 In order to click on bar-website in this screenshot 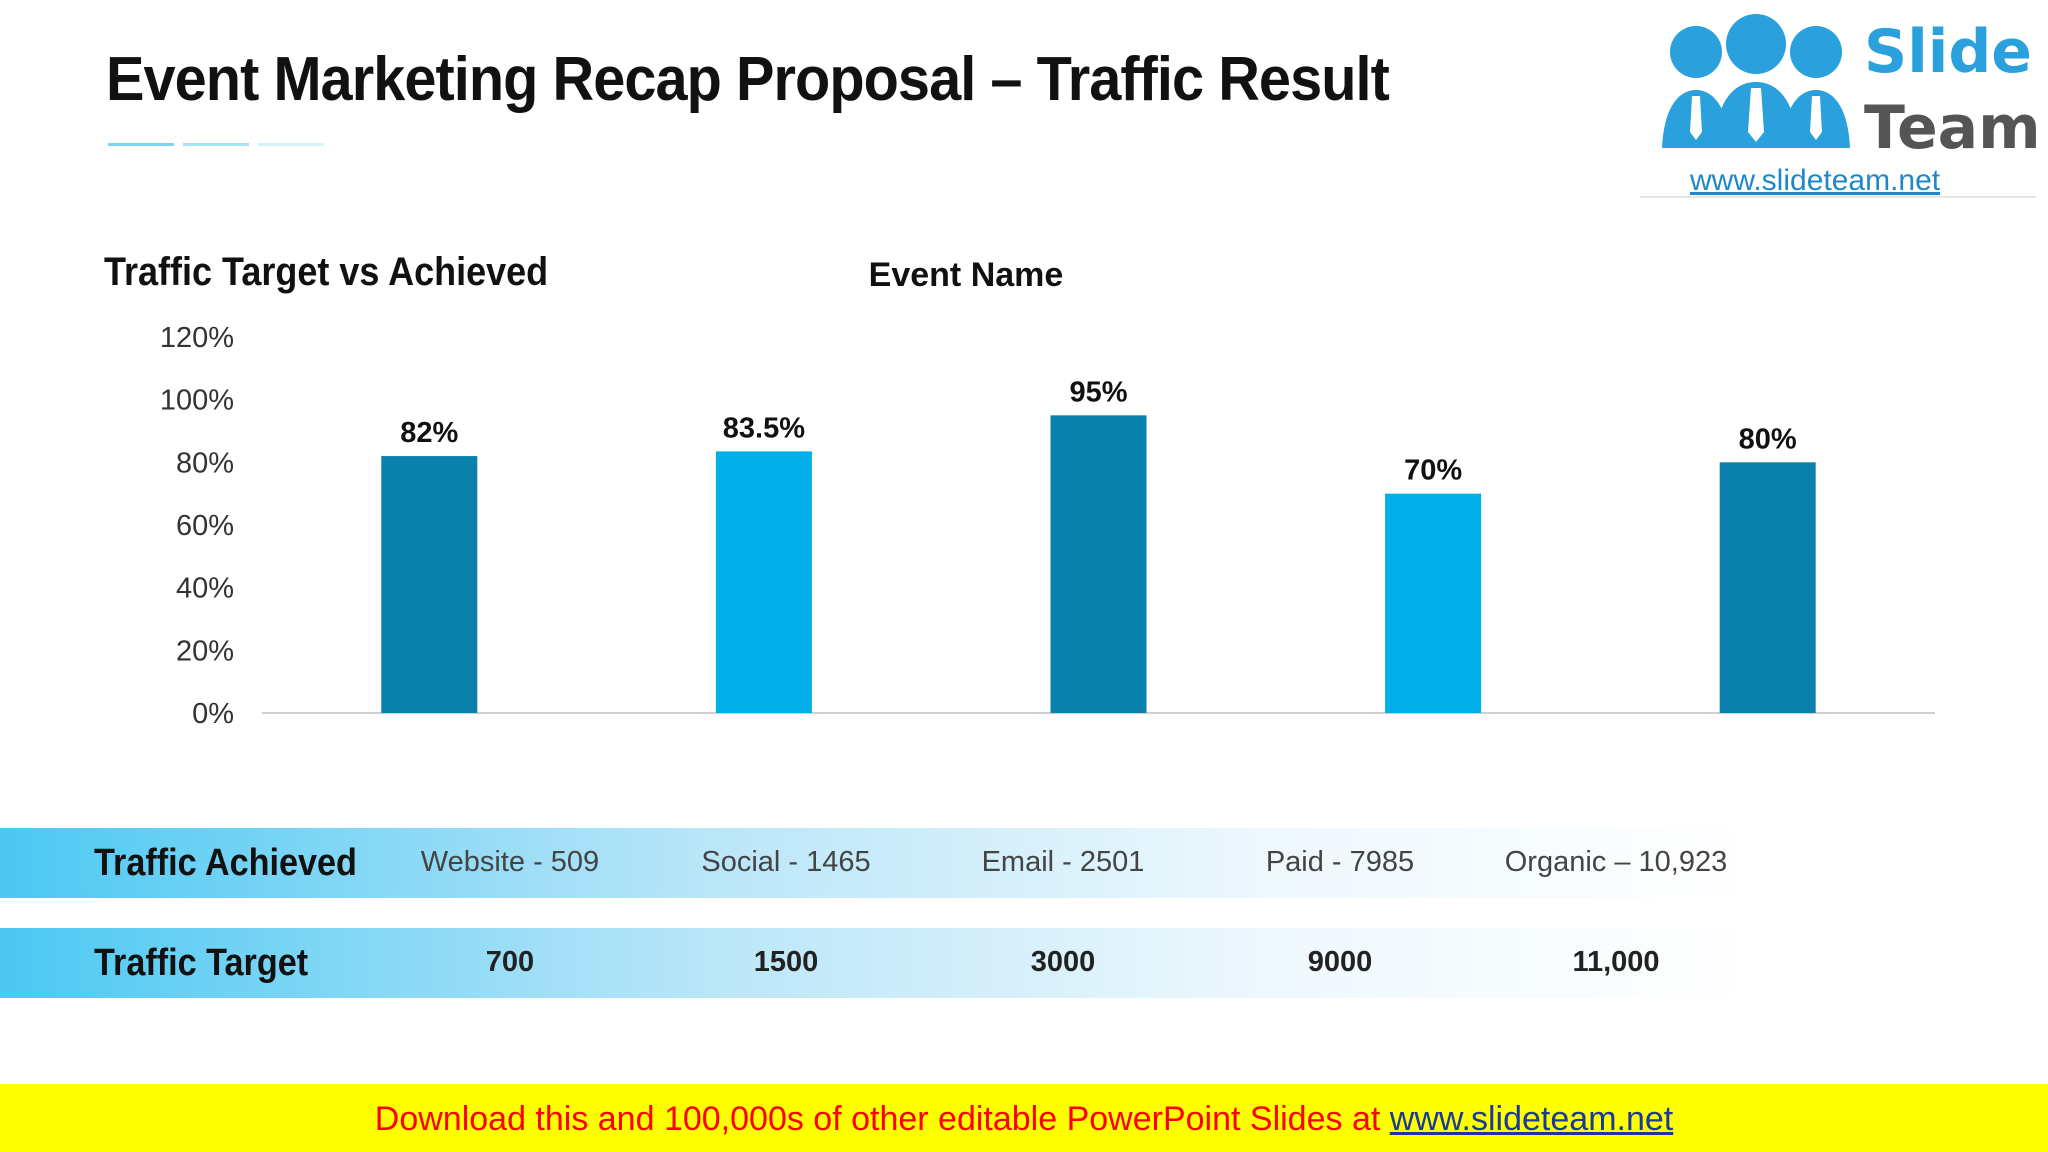, I will do `click(429, 584)`.